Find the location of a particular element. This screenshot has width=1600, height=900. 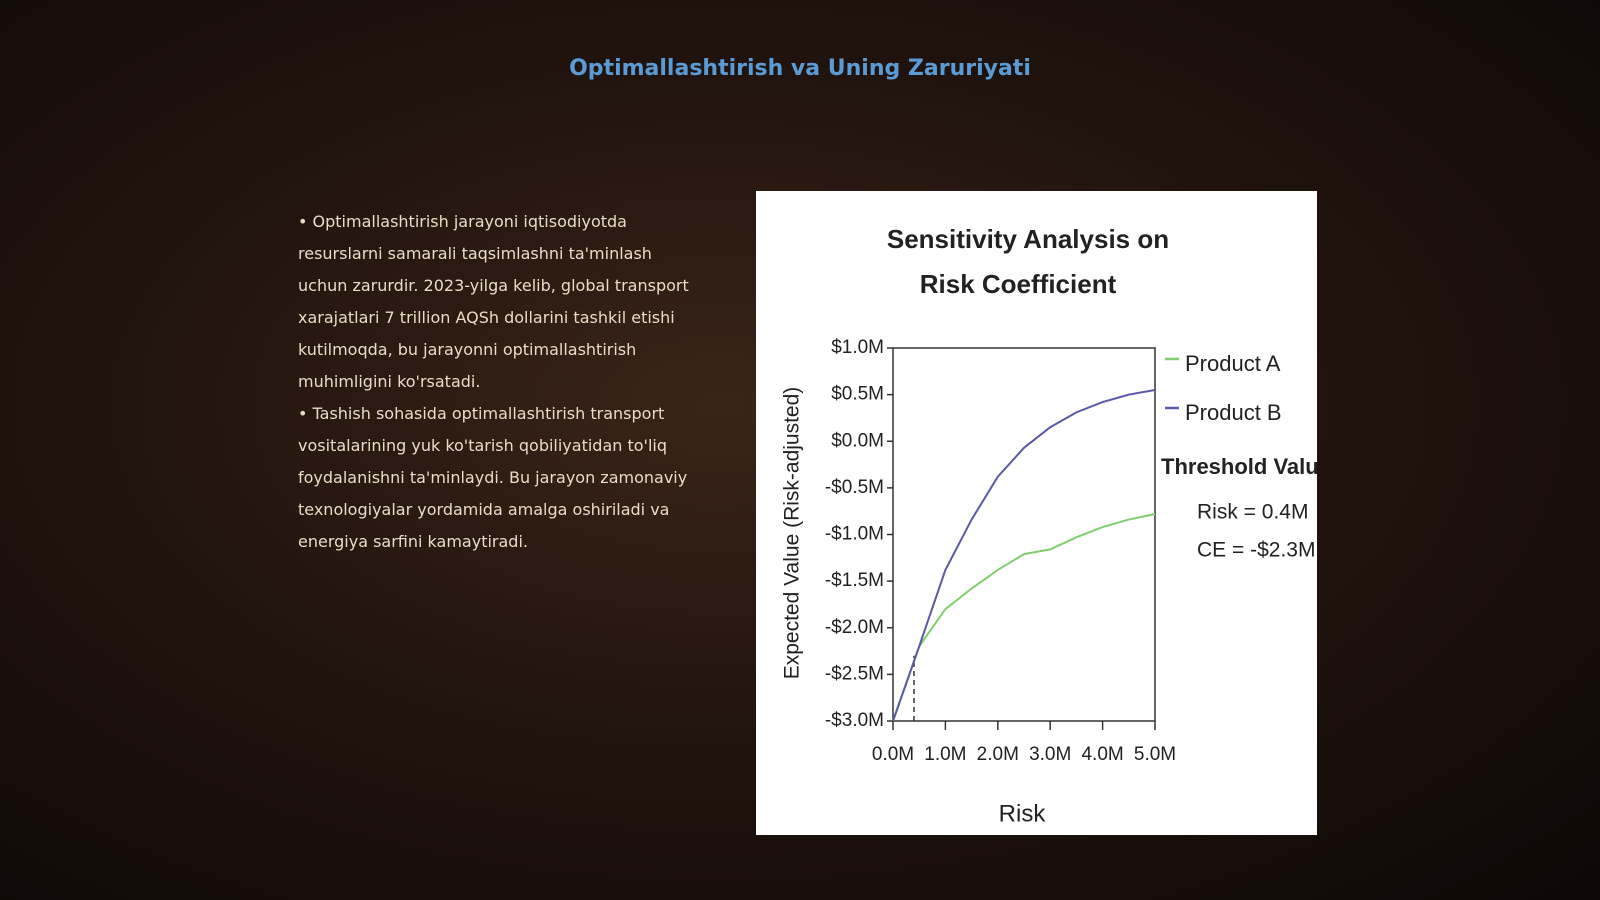

y-tick-label: -$1.0M is located at coordinates (854, 534).